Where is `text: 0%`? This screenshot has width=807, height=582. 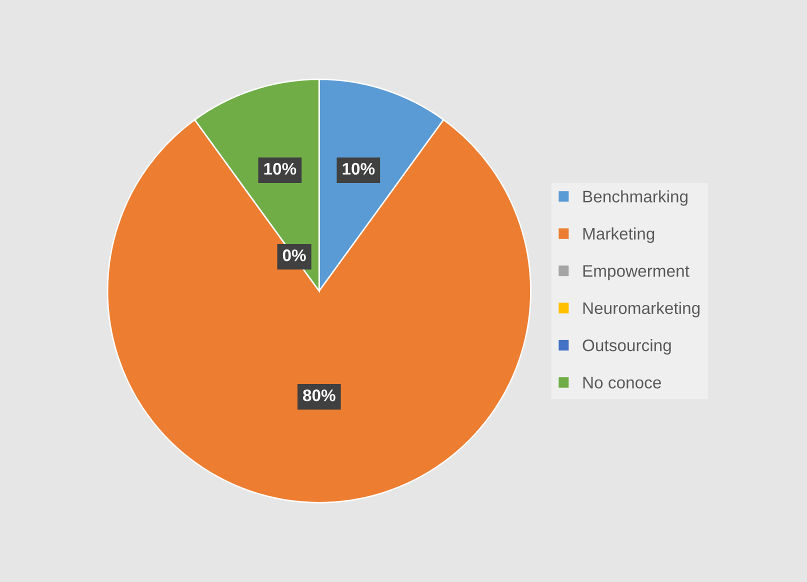 text: 0% is located at coordinates (294, 255).